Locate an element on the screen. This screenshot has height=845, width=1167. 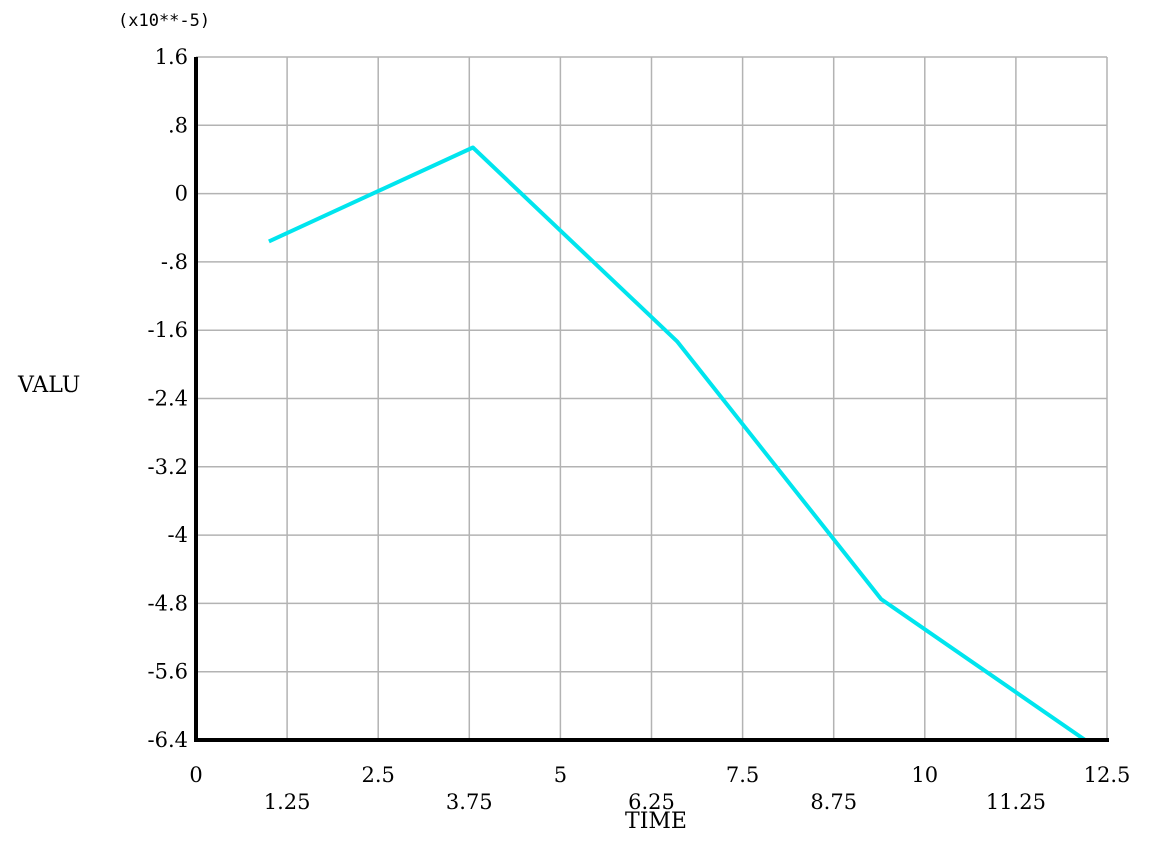
y-tick-label: 0 is located at coordinates (181, 194).